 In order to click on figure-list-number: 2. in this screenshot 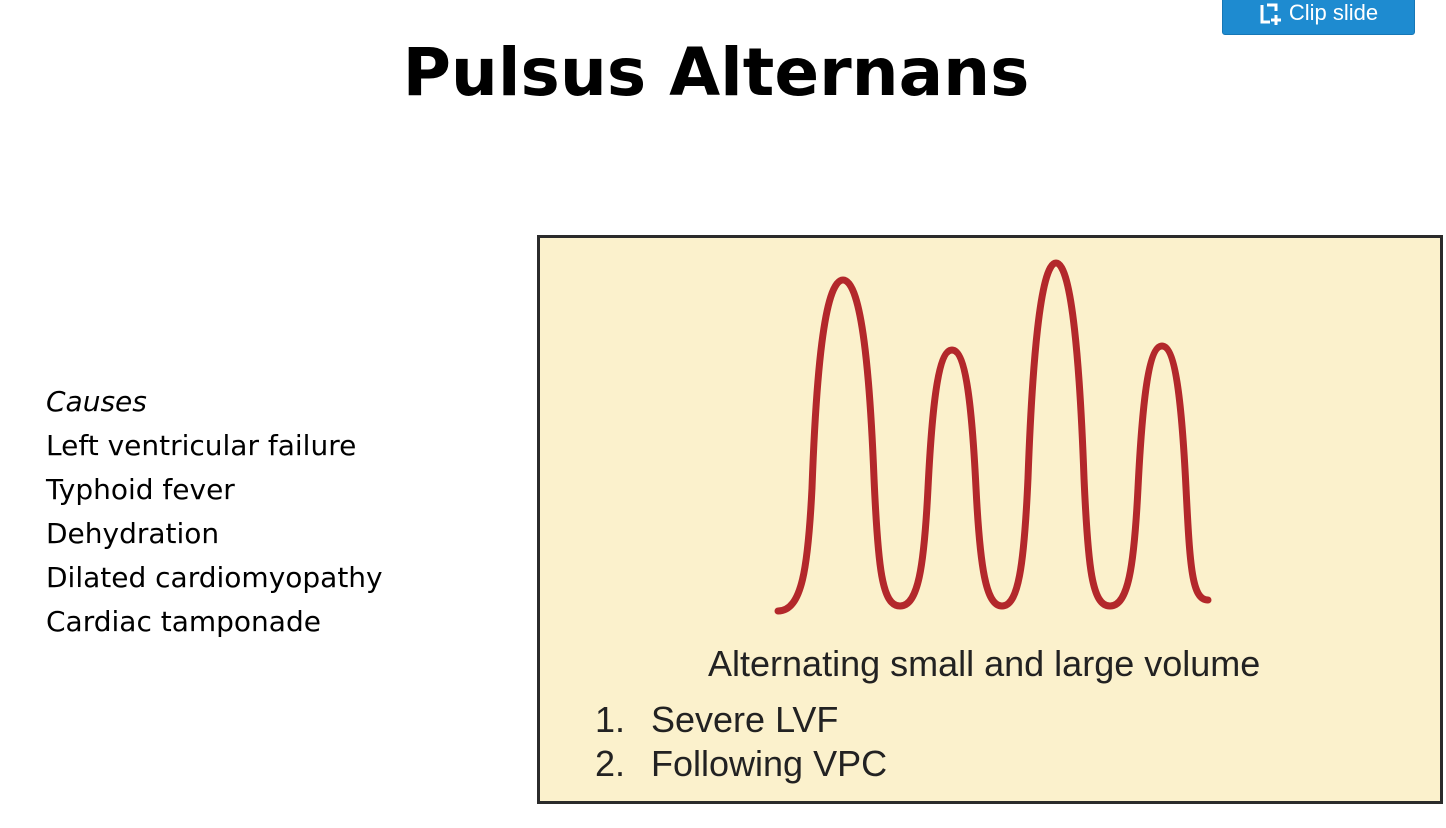, I will do `click(610, 763)`.